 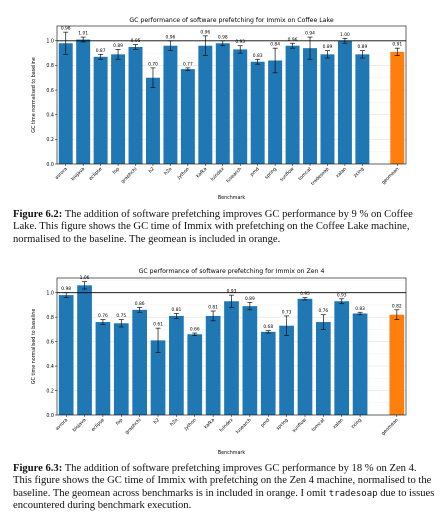 What do you see at coordinates (305, 294) in the screenshot?
I see `data-label: 0.95` at bounding box center [305, 294].